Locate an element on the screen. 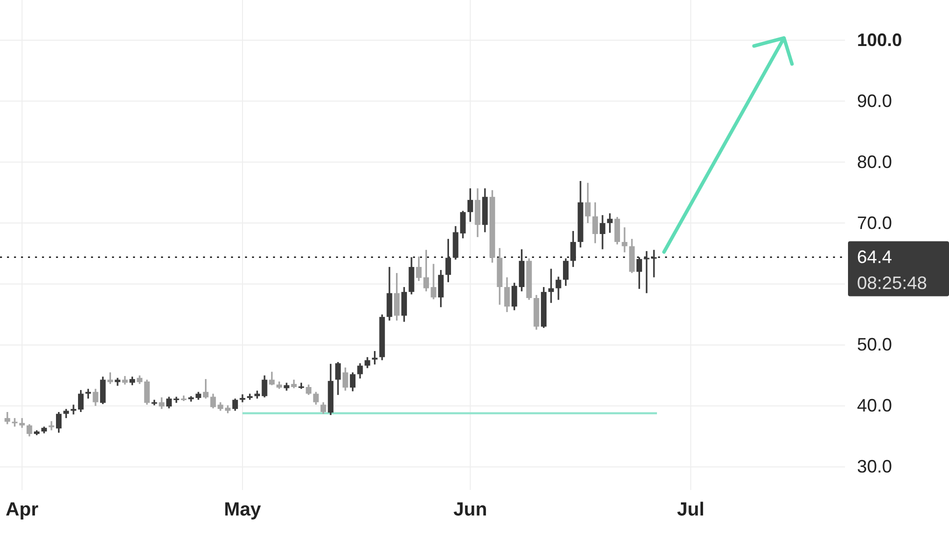 This screenshot has width=949, height=533. y-tick-label: 50.0 is located at coordinates (874, 344).